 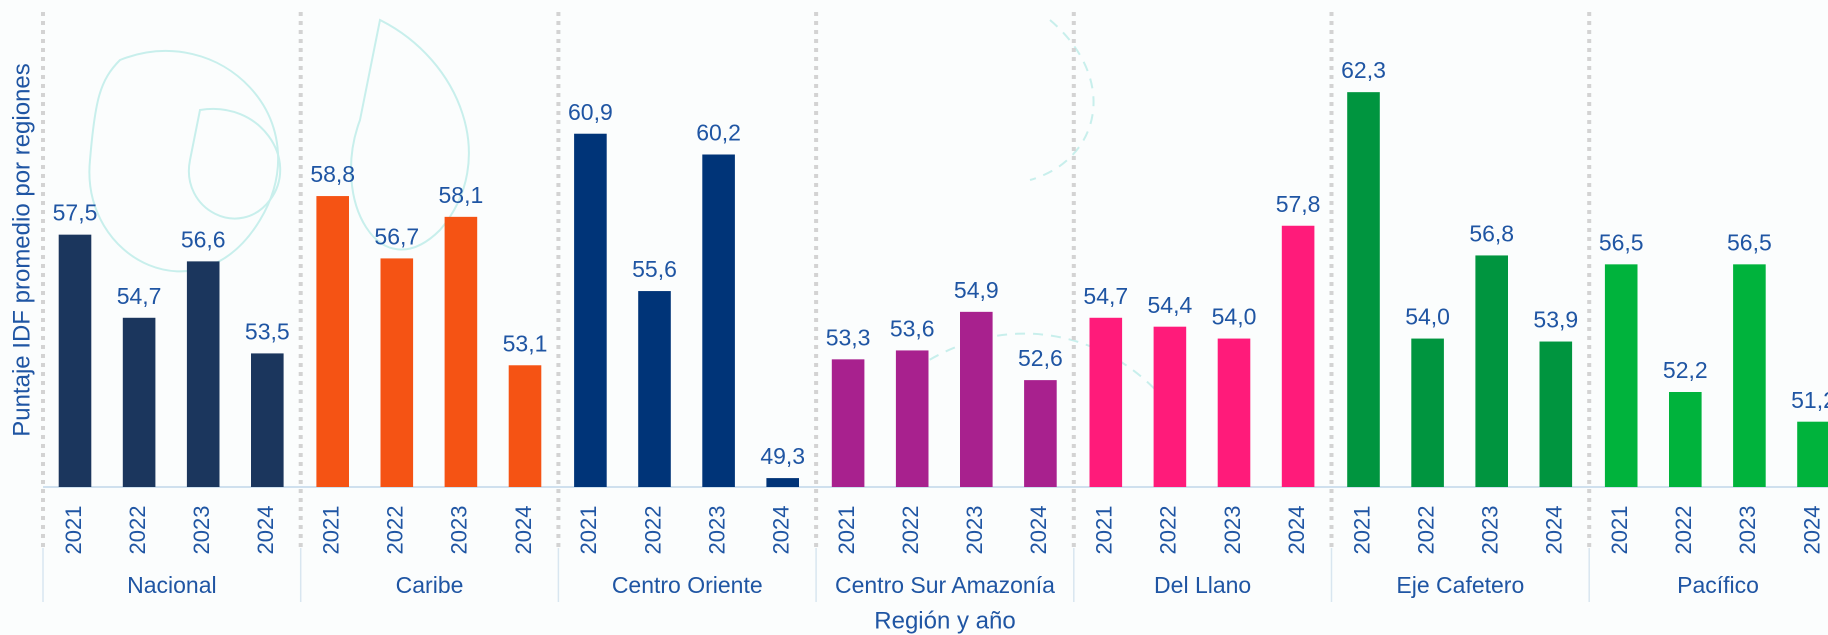 What do you see at coordinates (1170, 305) in the screenshot?
I see `value-label: 54,4` at bounding box center [1170, 305].